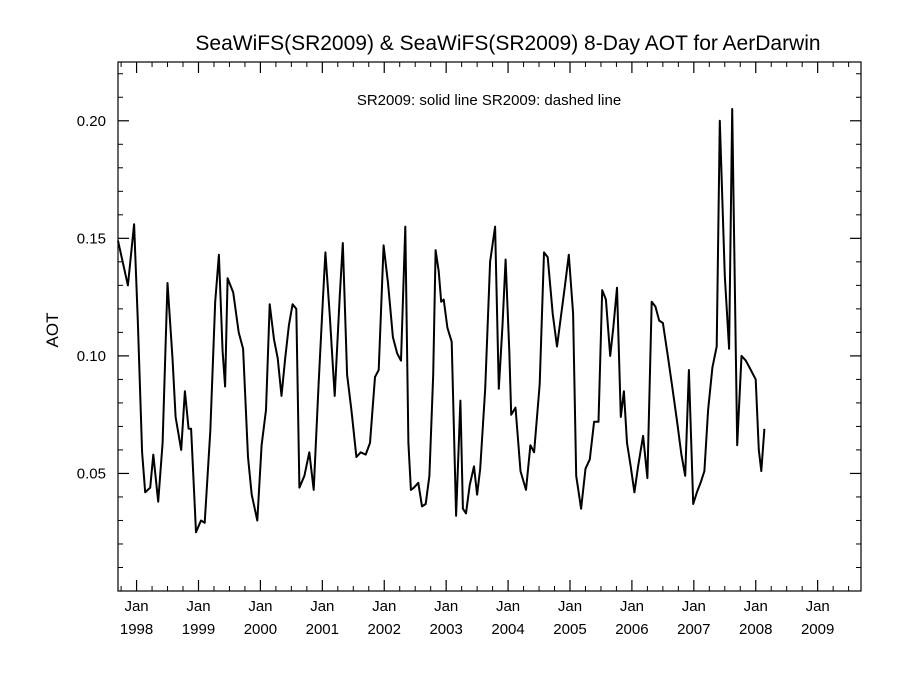  What do you see at coordinates (260, 629) in the screenshot?
I see `x-tick-year-label: 2000` at bounding box center [260, 629].